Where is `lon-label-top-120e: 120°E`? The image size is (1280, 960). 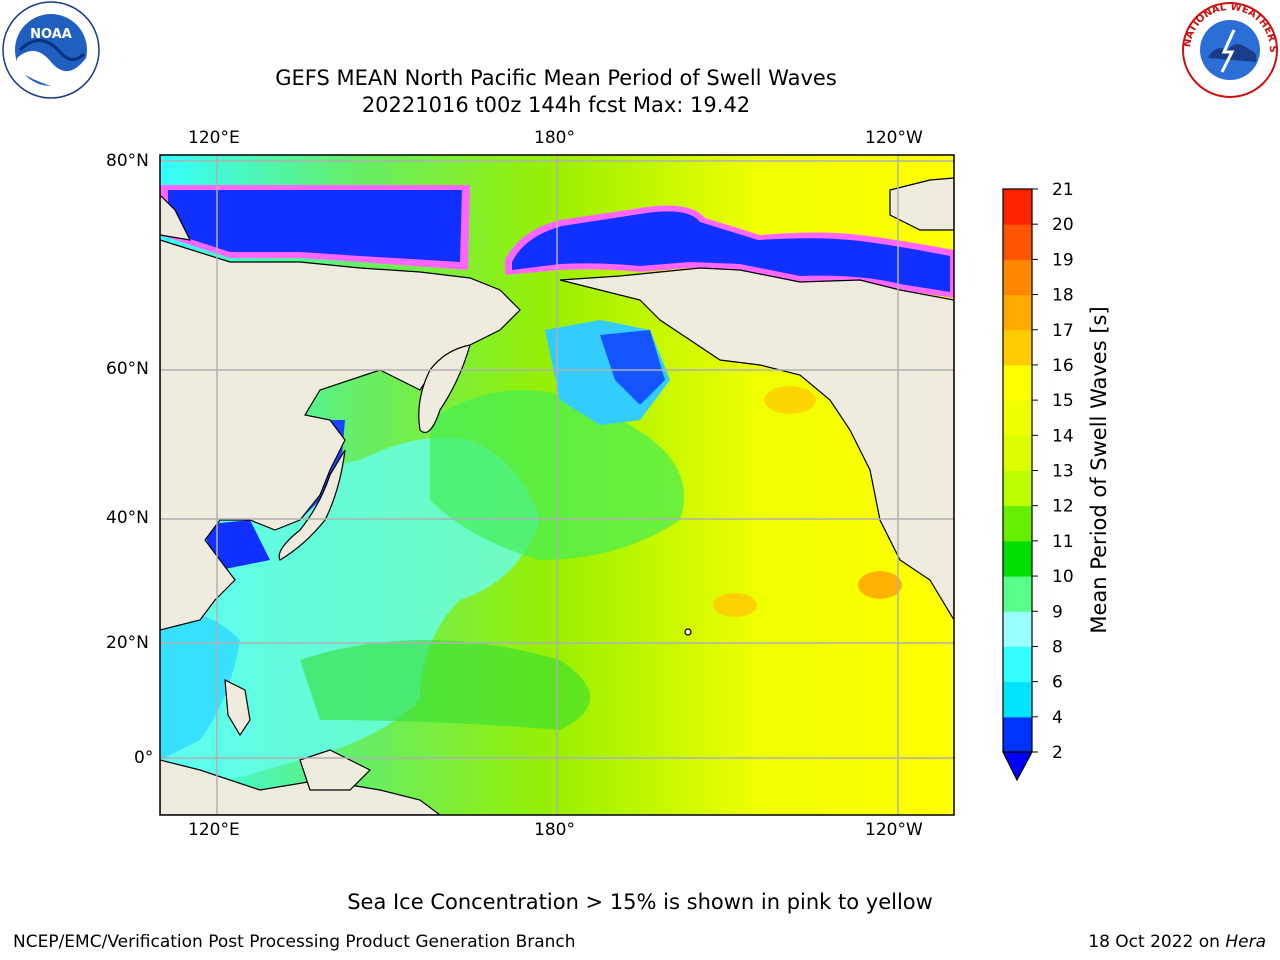 lon-label-top-120e: 120°E is located at coordinates (214, 138).